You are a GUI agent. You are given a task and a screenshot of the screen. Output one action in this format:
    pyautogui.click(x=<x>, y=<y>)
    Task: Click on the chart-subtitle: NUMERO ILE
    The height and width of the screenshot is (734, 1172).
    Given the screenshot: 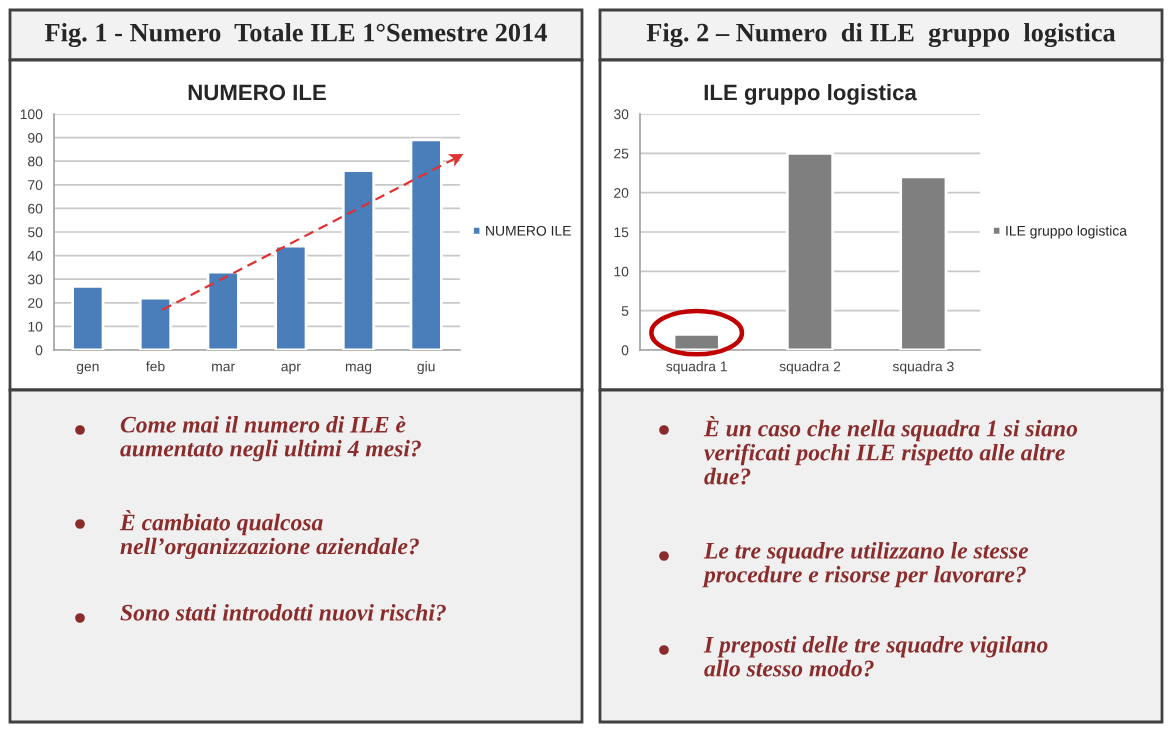 What is the action you would take?
    pyautogui.click(x=257, y=92)
    